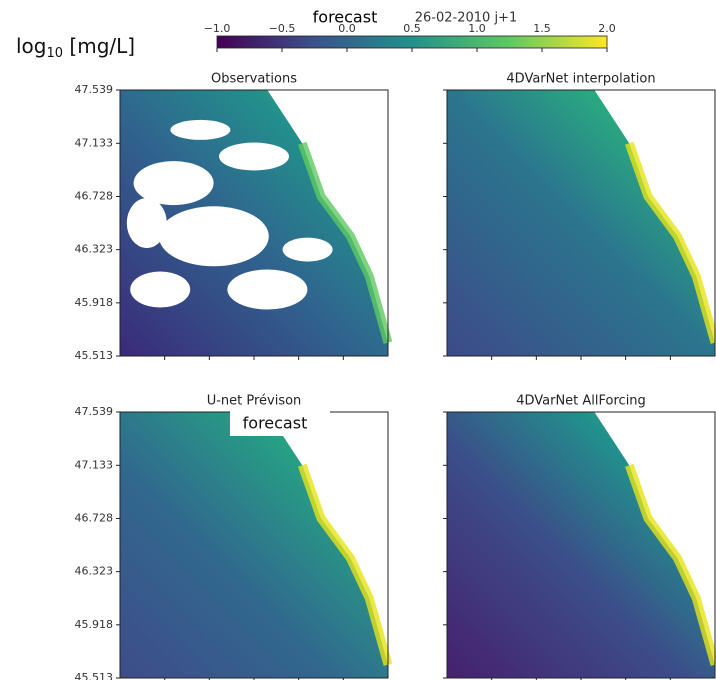  Describe the element at coordinates (607, 28) in the screenshot. I see `colorbar-tick-label: 2.0` at that location.